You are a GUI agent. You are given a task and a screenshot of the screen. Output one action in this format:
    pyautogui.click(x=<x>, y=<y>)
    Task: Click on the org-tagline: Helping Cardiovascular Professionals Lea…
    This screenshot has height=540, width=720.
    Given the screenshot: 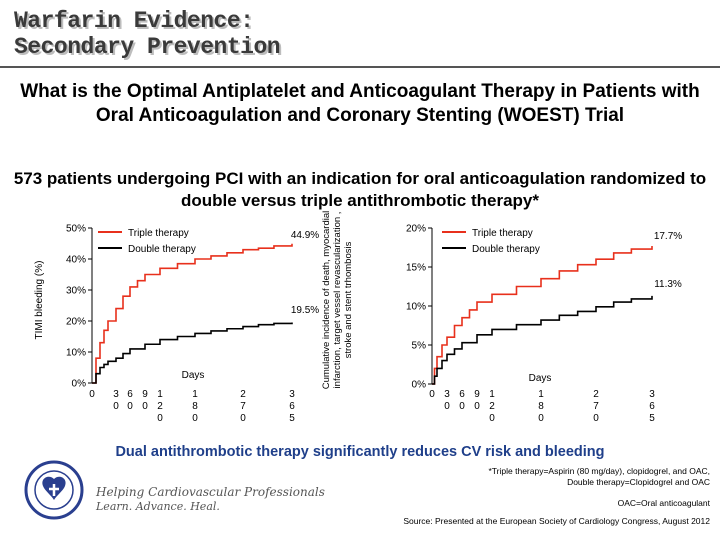 What is the action you would take?
    pyautogui.click(x=210, y=499)
    